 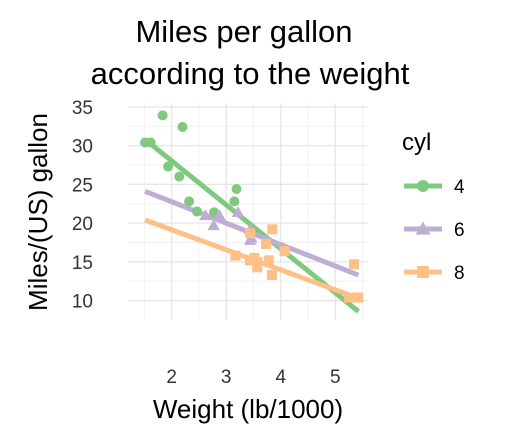 I want to click on legend-title: cyl, so click(x=416, y=142).